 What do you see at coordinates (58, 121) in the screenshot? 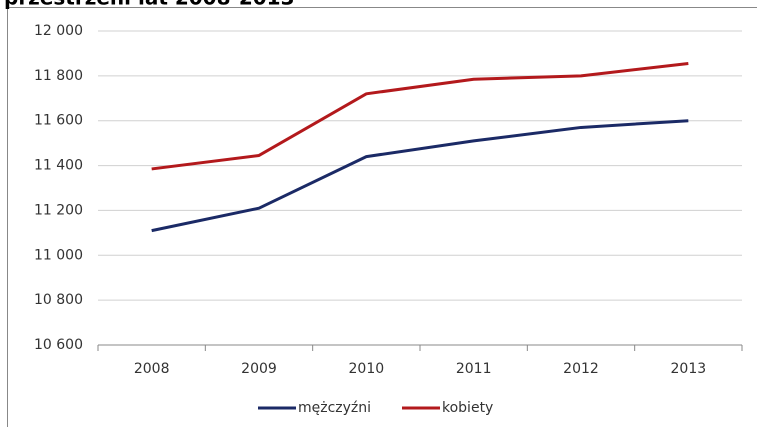
I see `y-tick-label: 11 600` at bounding box center [58, 121].